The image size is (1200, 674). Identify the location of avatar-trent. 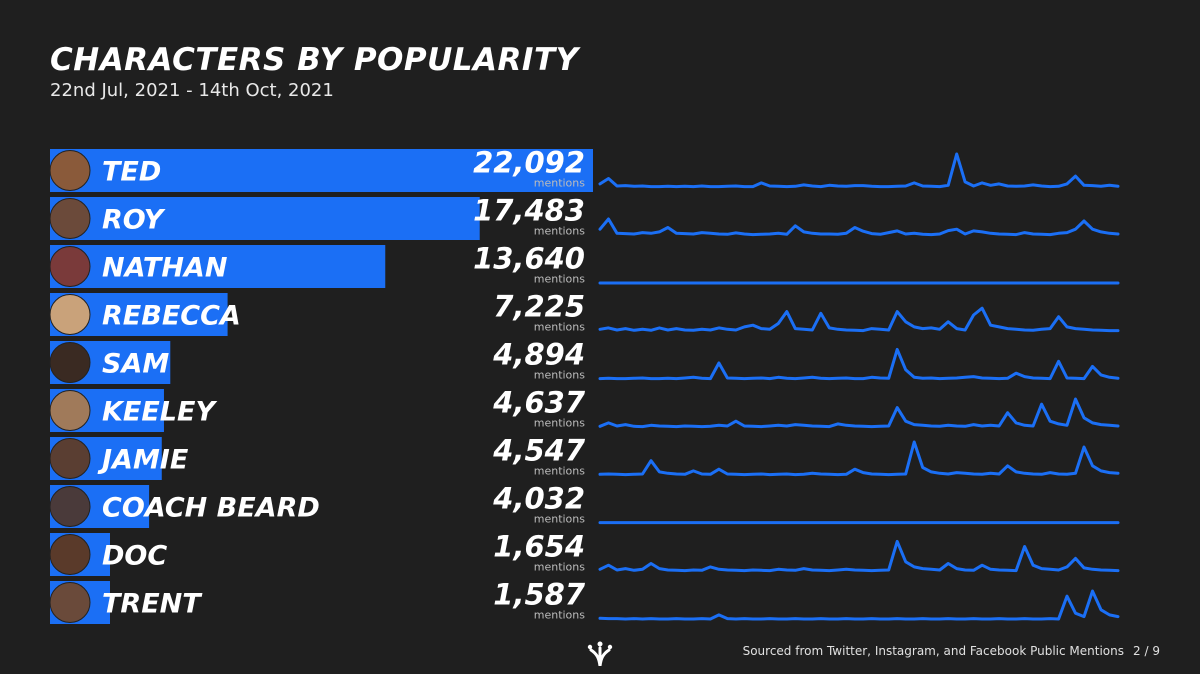
(70, 602).